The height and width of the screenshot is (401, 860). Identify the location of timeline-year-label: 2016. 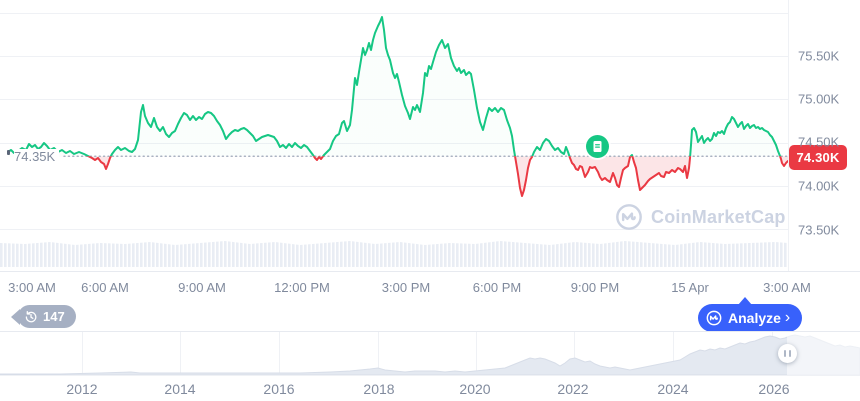
(279, 389).